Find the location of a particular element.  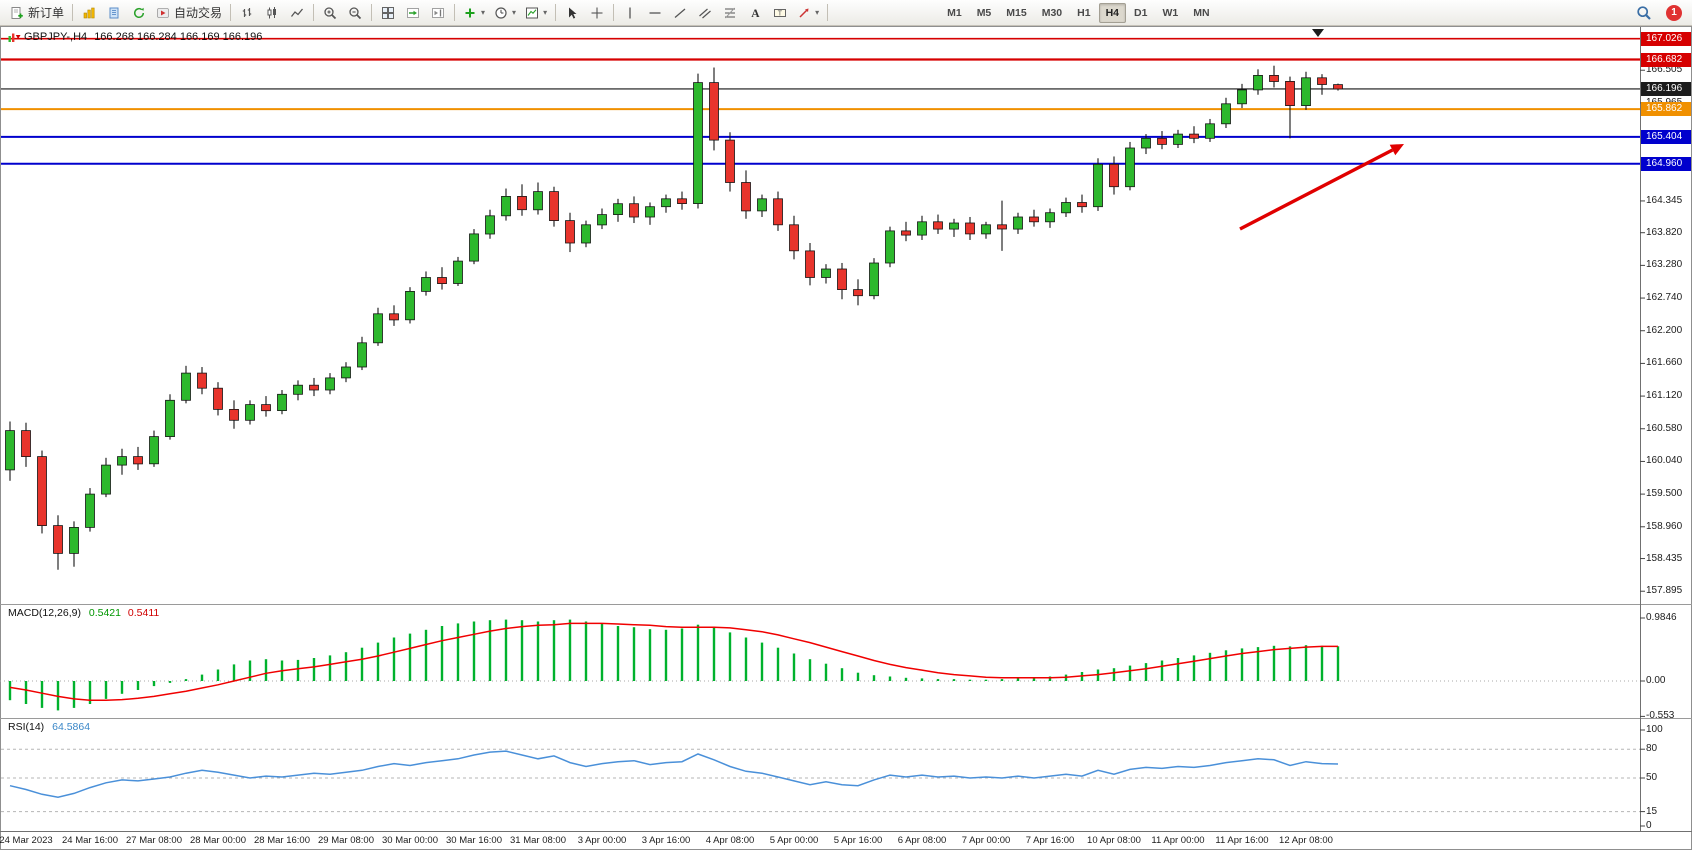

price-tick-label: 160.580 is located at coordinates (1664, 428).